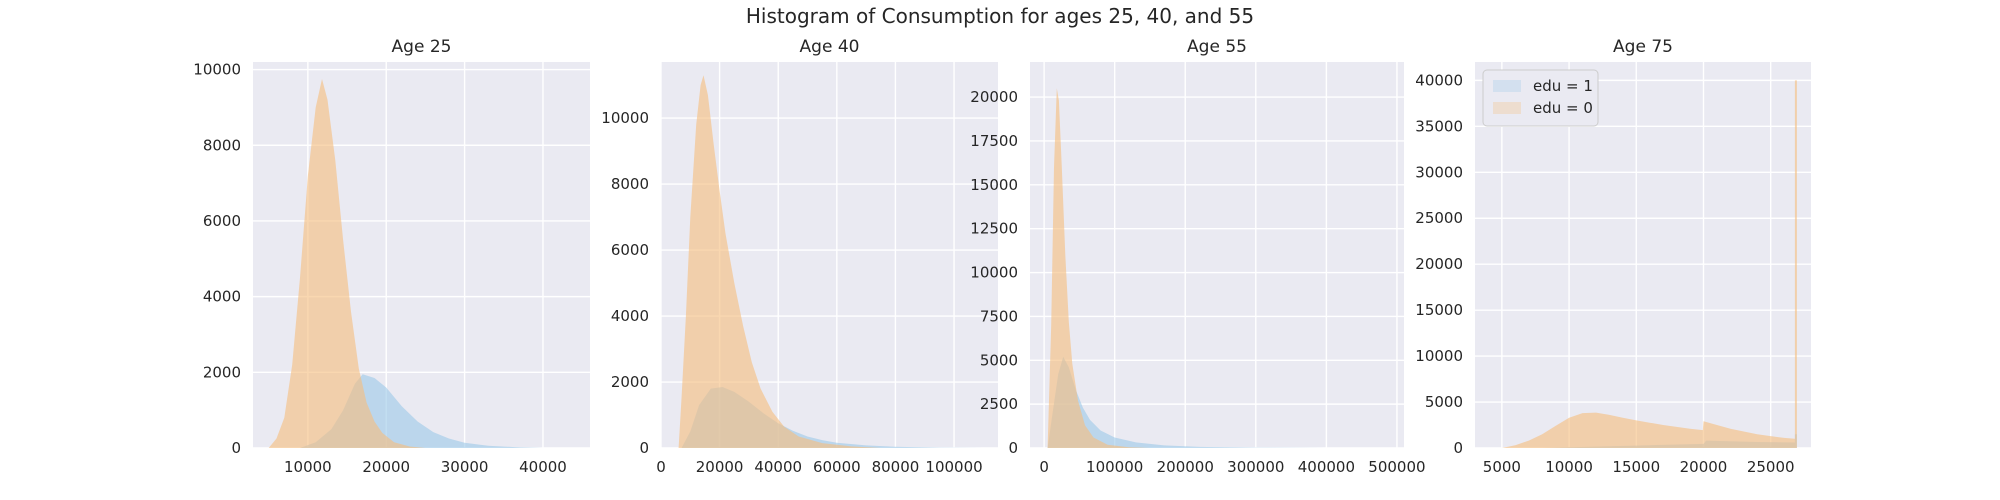 This screenshot has height=500, width=2000. I want to click on y-tick-label: 7500, so click(999, 316).